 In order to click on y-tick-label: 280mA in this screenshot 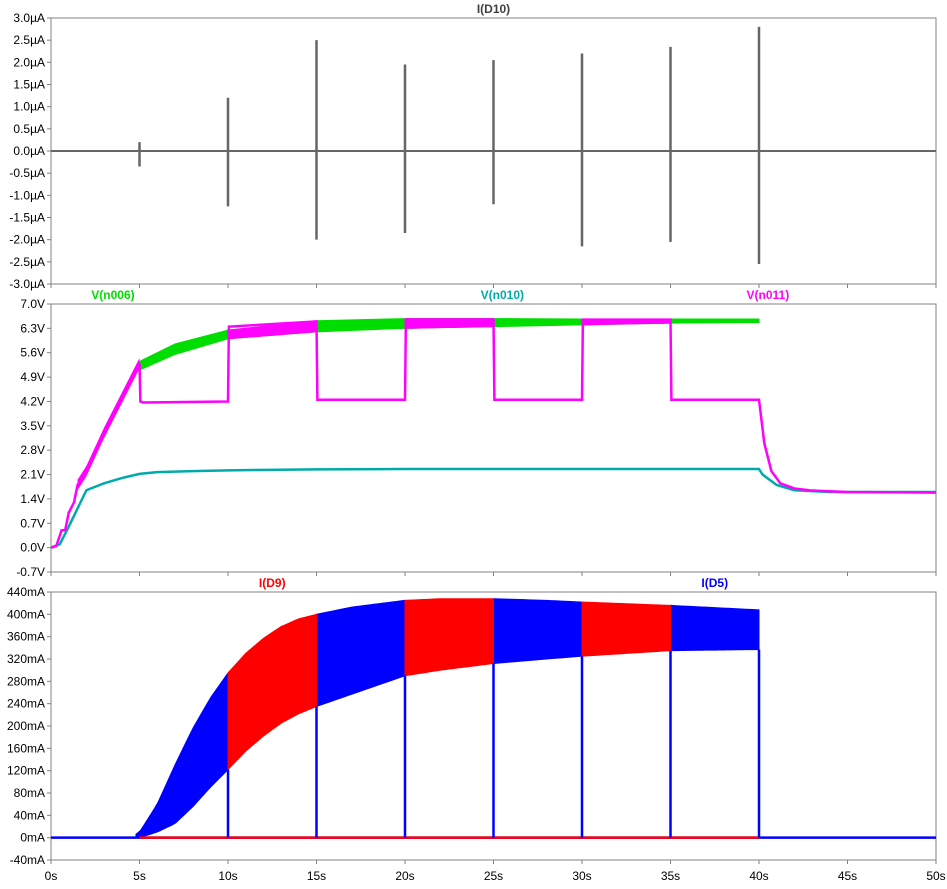, I will do `click(26, 681)`.